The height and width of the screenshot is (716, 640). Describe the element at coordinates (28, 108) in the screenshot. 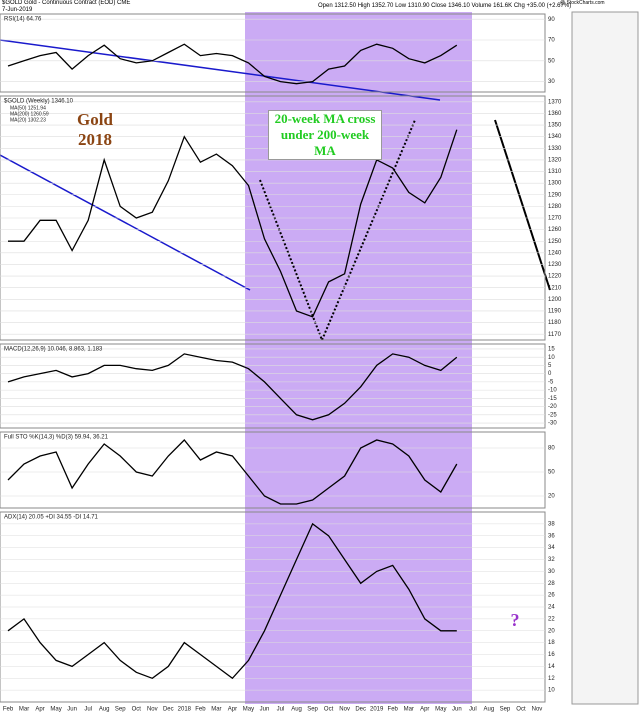

I see `legend-entry: MA(50) 1251.94` at that location.